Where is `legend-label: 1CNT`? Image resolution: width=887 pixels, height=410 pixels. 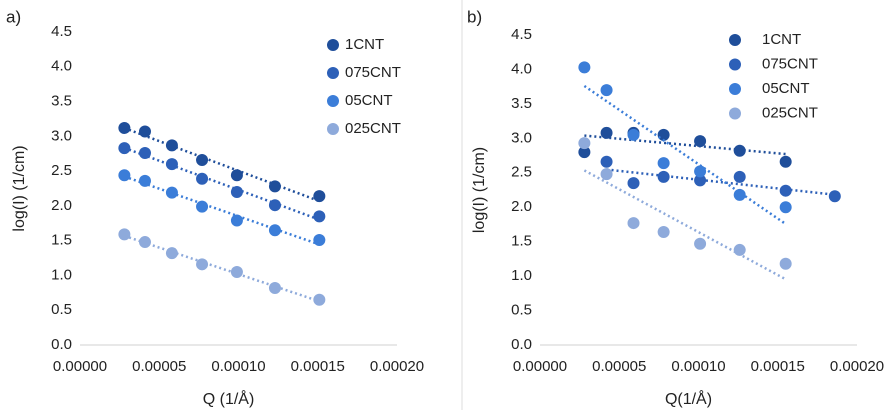
legend-label: 1CNT is located at coordinates (364, 44).